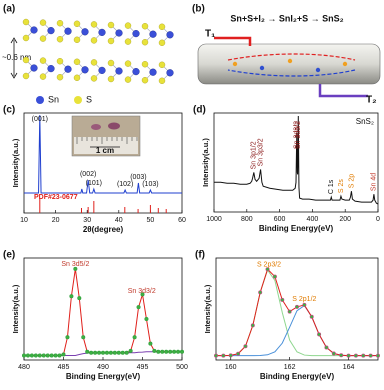 Image resolution: width=384 pixels, height=390 pixels. What do you see at coordinates (351, 181) in the screenshot?
I see `peak-label: S 2p` at bounding box center [351, 181].